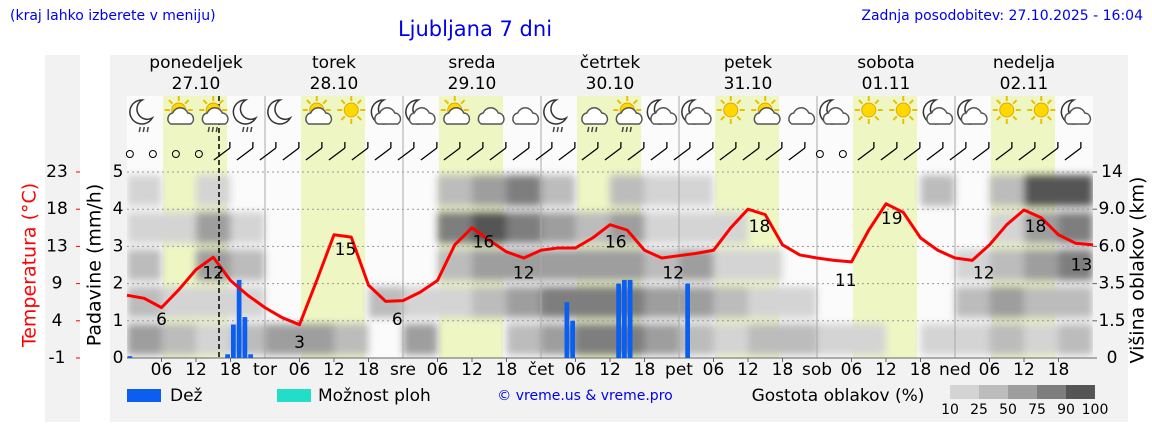 The width and height of the screenshot is (1152, 443). What do you see at coordinates (846, 281) in the screenshot?
I see `temperature-extreme: 11` at bounding box center [846, 281].